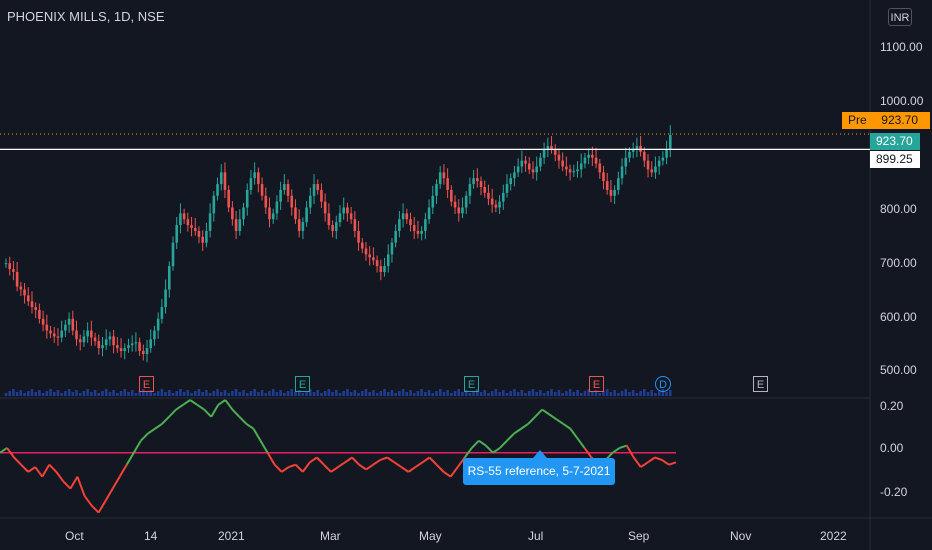 The width and height of the screenshot is (932, 550). Describe the element at coordinates (151, 536) in the screenshot. I see `time-axis-label: 14` at that location.